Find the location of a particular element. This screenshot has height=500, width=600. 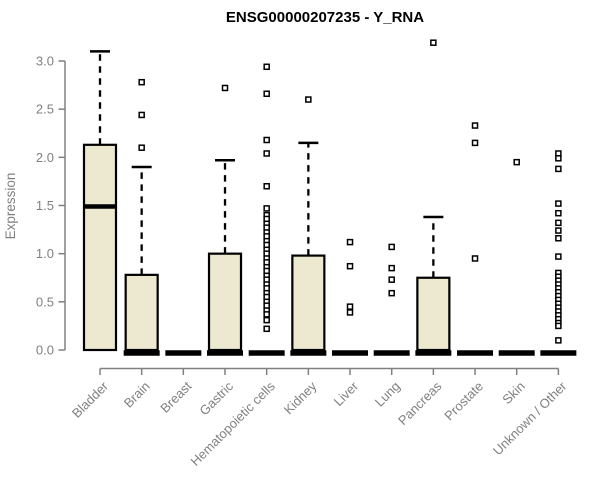

outlier-point-kidney is located at coordinates (308, 99).